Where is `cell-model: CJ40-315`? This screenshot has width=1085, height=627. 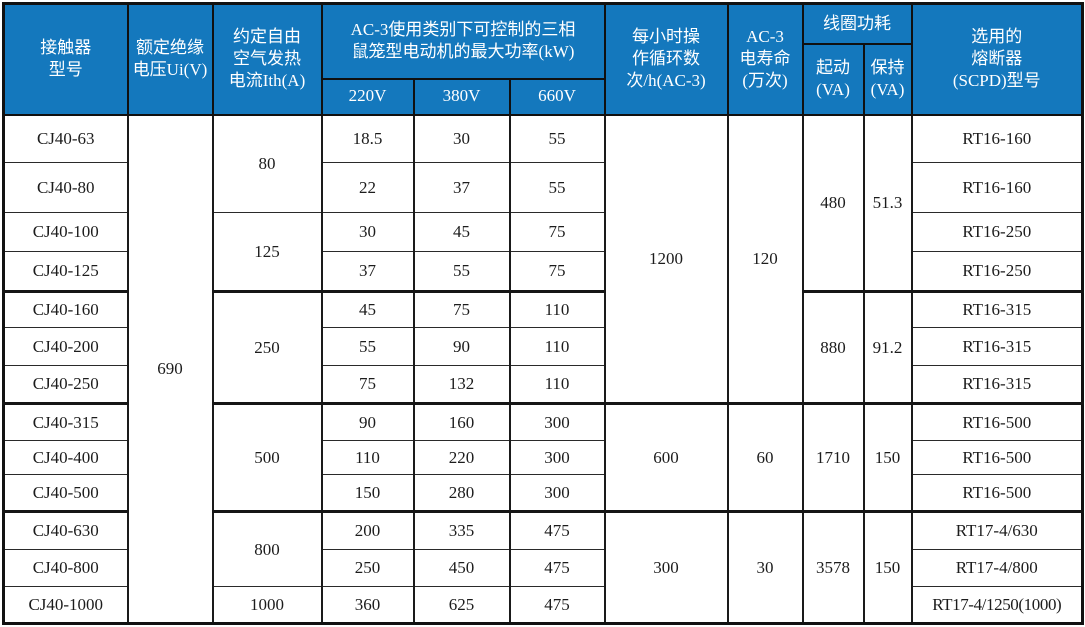
cell-model: CJ40-315 is located at coordinates (65, 421).